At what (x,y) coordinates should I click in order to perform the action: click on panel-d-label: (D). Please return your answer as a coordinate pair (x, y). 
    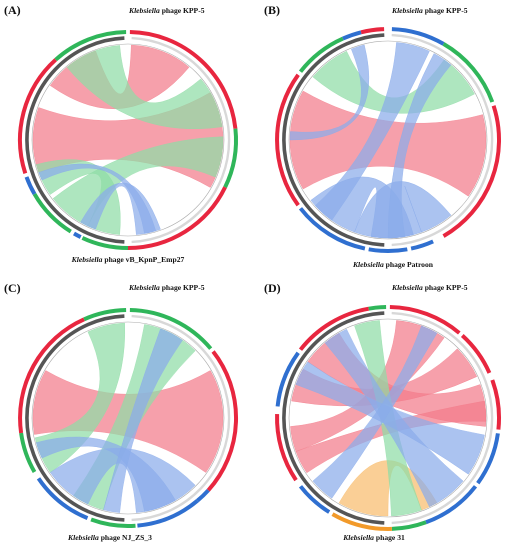
    Looking at the image, I should click on (272, 288).